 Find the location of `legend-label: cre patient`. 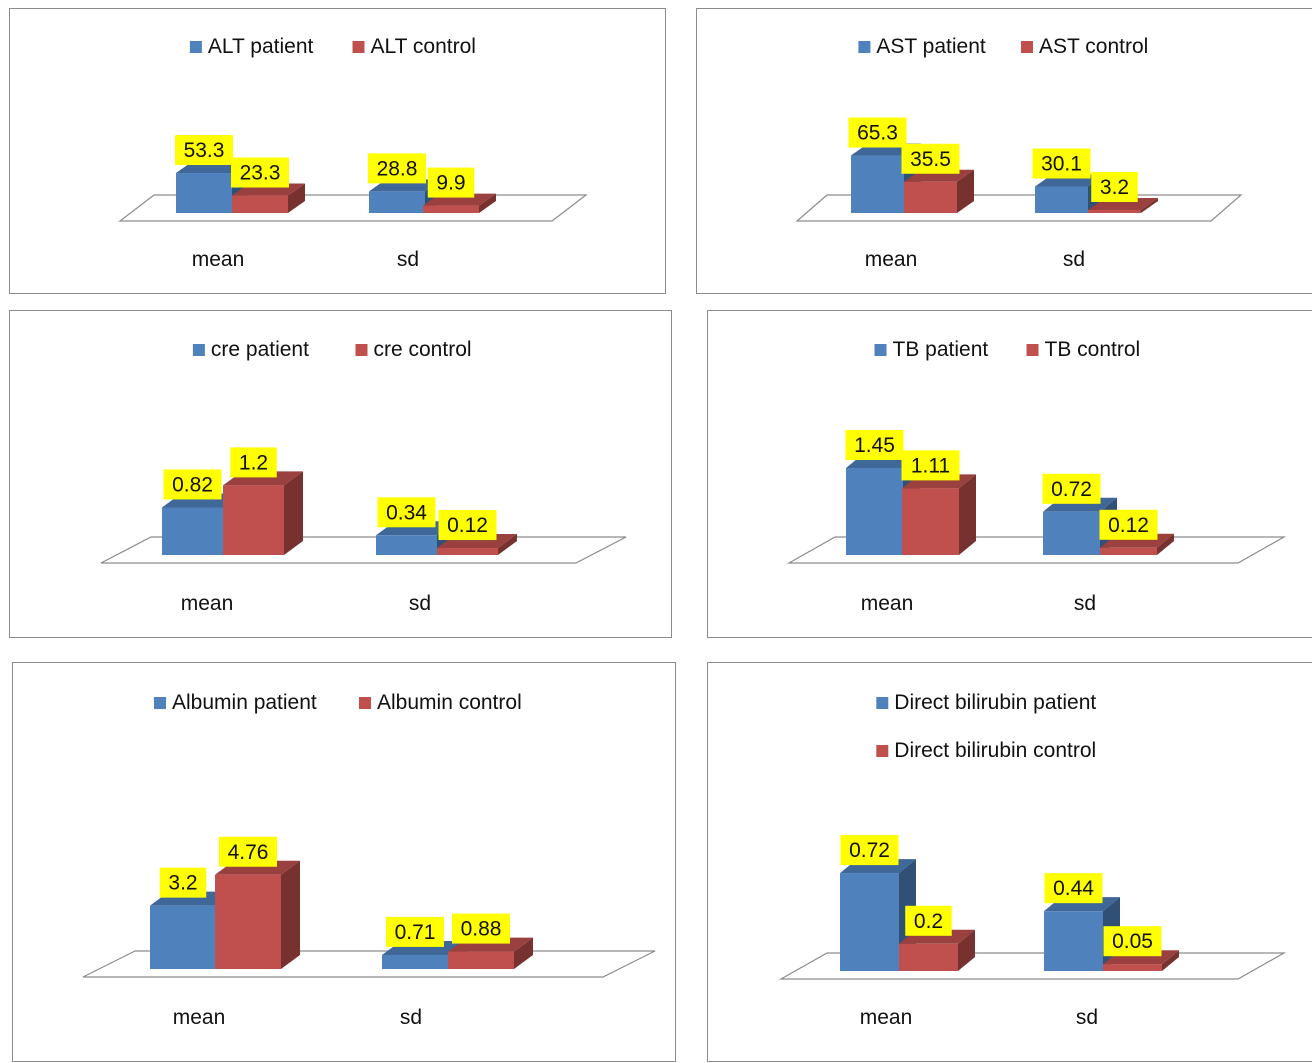

legend-label: cre patient is located at coordinates (260, 349).